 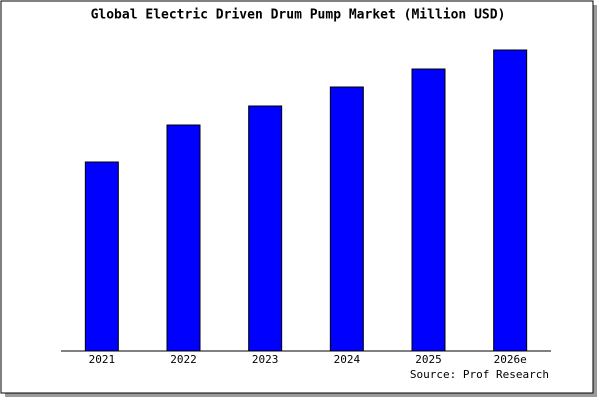 I want to click on x-tick-label: 2021, so click(x=102, y=359).